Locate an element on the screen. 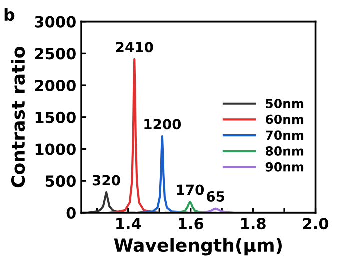  y-axis-title: Contrast ratio is located at coordinates (18, 117).